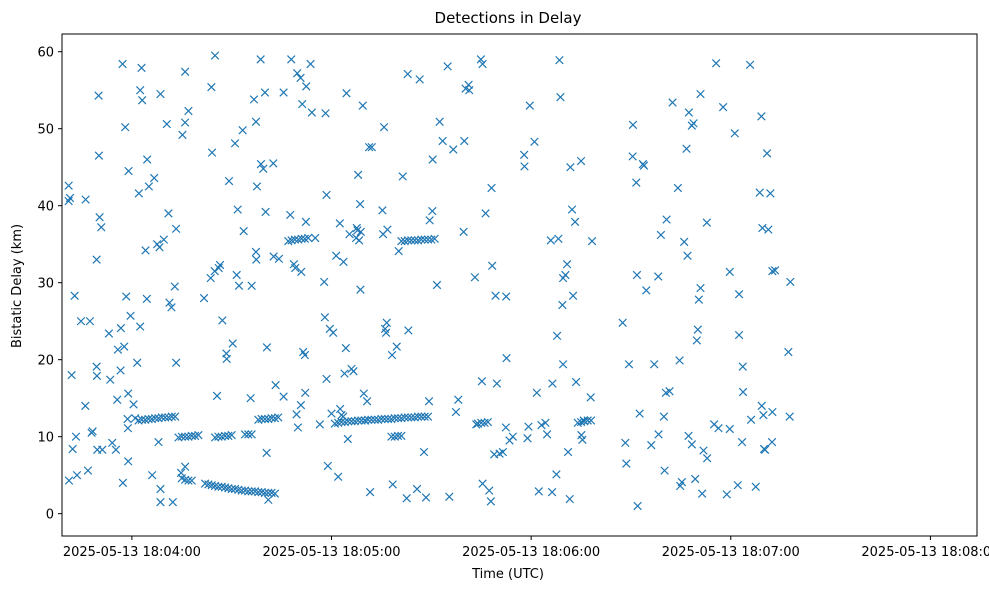  Describe the element at coordinates (508, 18) in the screenshot. I see `chart-title: Detections in Delay` at that location.